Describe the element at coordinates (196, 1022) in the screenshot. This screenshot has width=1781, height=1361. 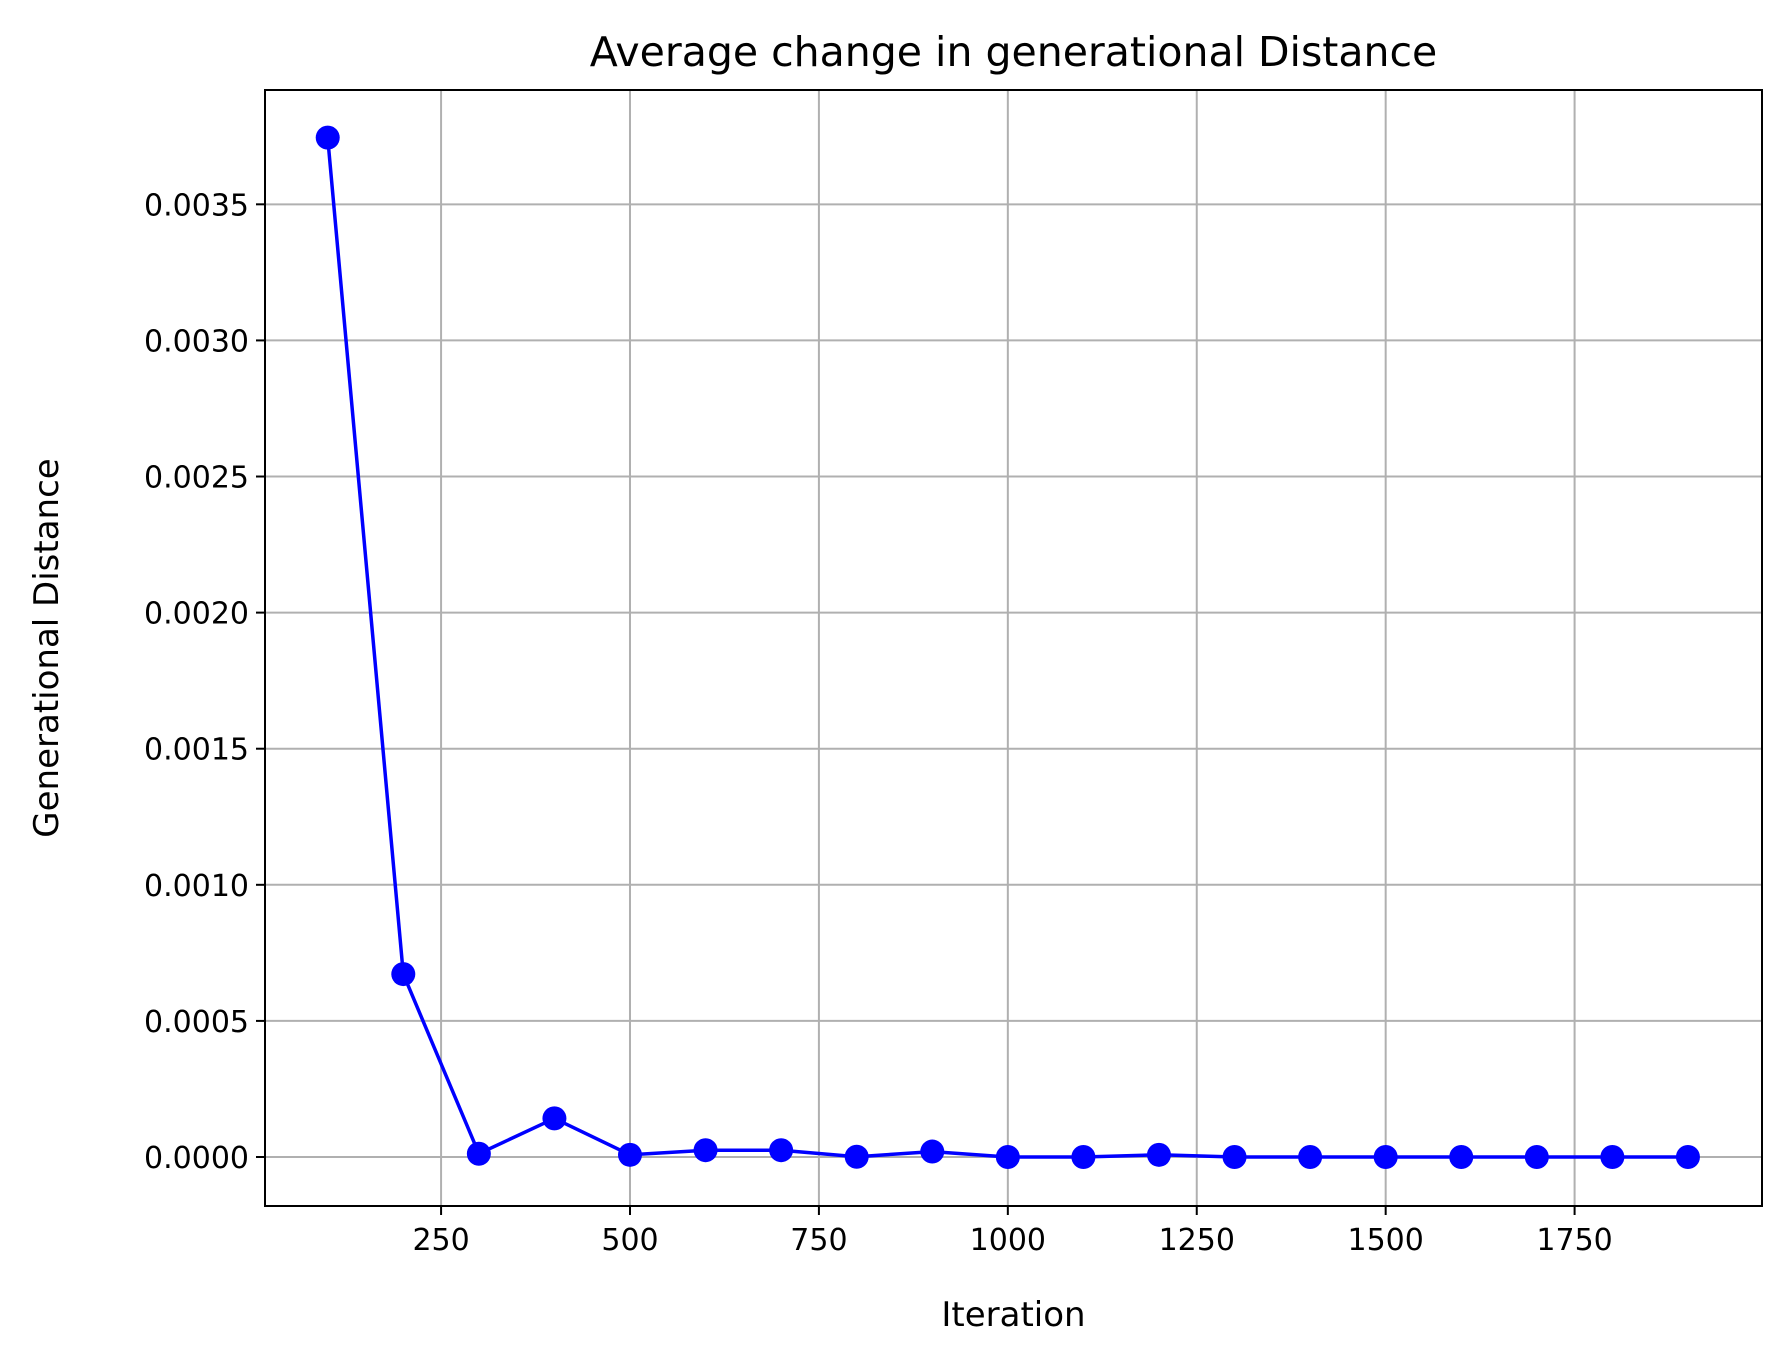
I see `y-tick-label: 0.0005` at that location.